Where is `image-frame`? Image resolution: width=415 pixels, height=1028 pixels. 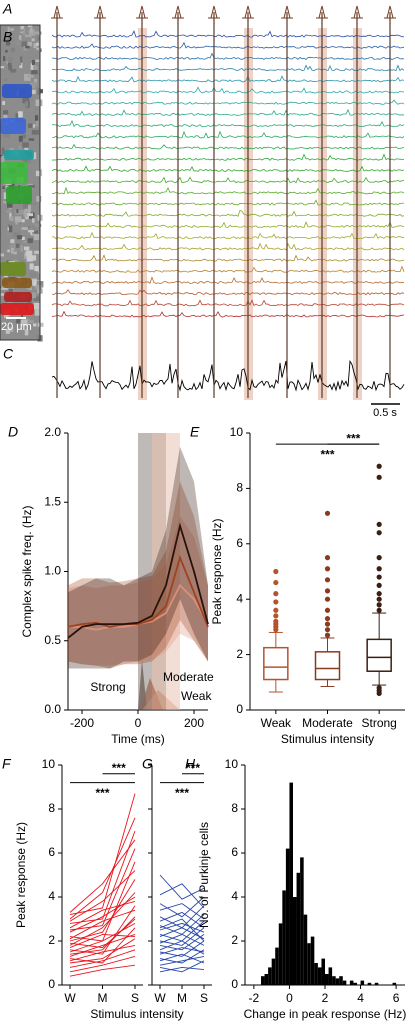 image-frame is located at coordinates (20, 182).